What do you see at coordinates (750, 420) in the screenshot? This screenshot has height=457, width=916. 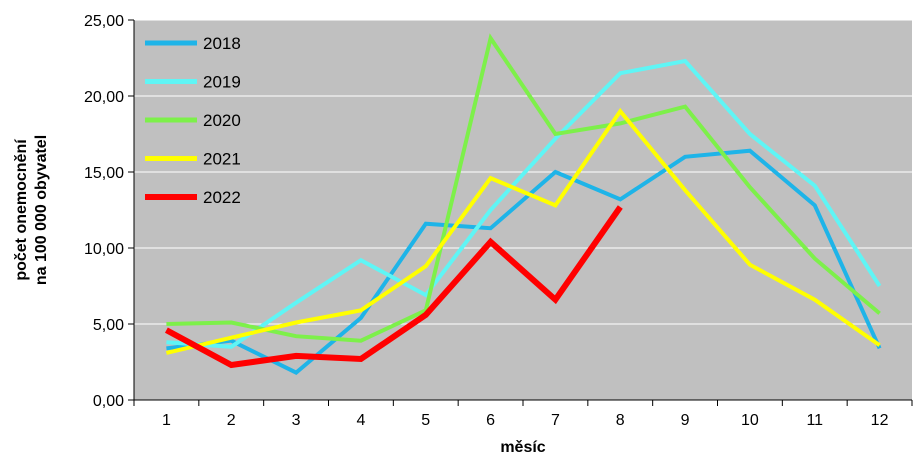 I see `x-tick-label: 10` at bounding box center [750, 420].